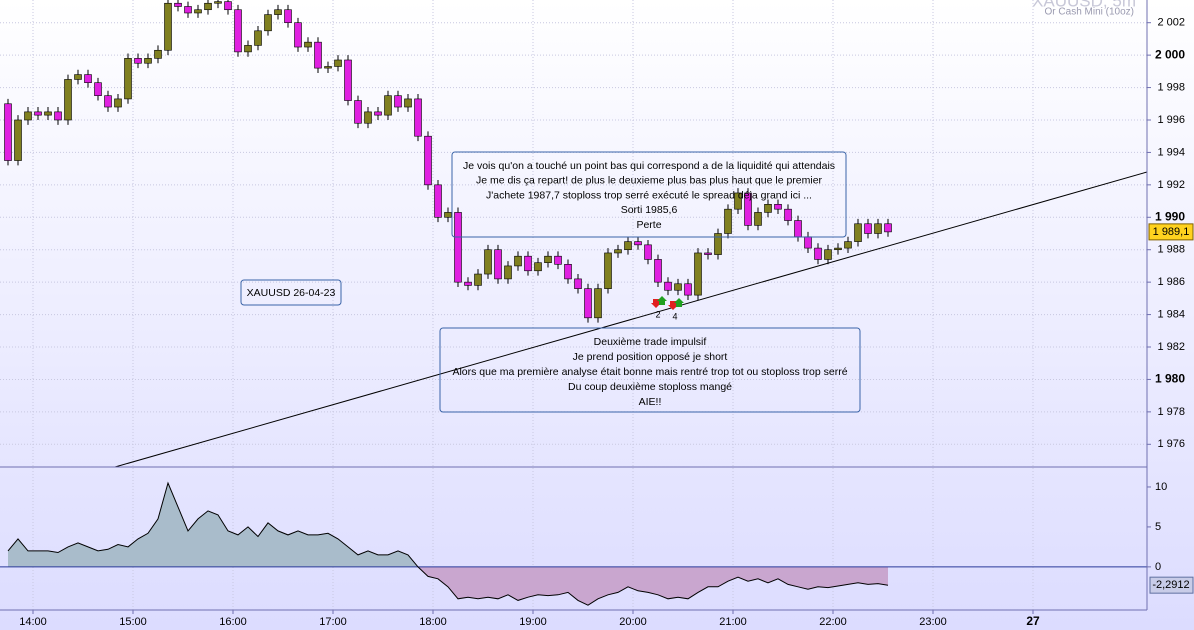 The image size is (1194, 630). What do you see at coordinates (1171, 412) in the screenshot?
I see `y-tick-label: 1 978` at bounding box center [1171, 412].